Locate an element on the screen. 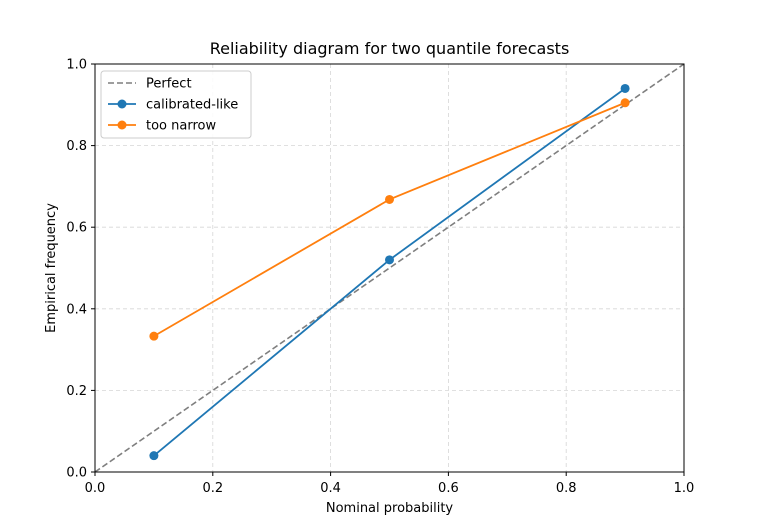  x-axis-ticks: 0.0 0.2 0.4 0.6 0.8 1.0 is located at coordinates (390, 484).